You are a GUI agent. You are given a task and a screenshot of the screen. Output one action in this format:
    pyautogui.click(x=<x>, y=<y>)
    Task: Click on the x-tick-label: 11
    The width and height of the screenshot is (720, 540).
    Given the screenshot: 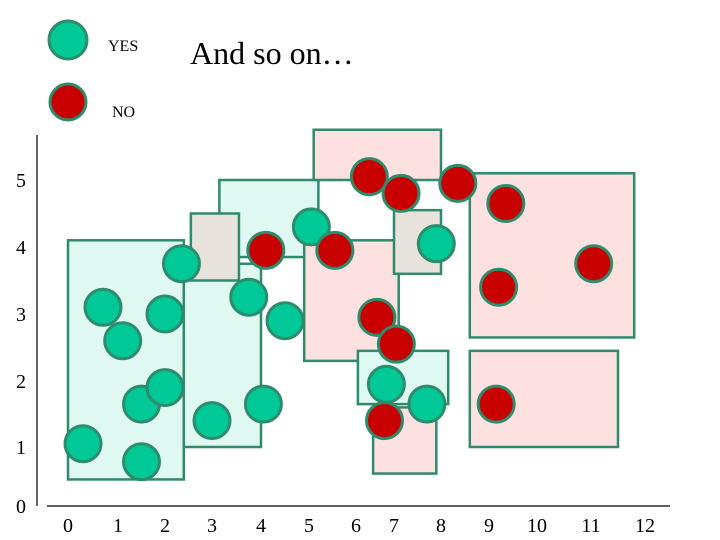 What is the action you would take?
    pyautogui.click(x=590, y=526)
    